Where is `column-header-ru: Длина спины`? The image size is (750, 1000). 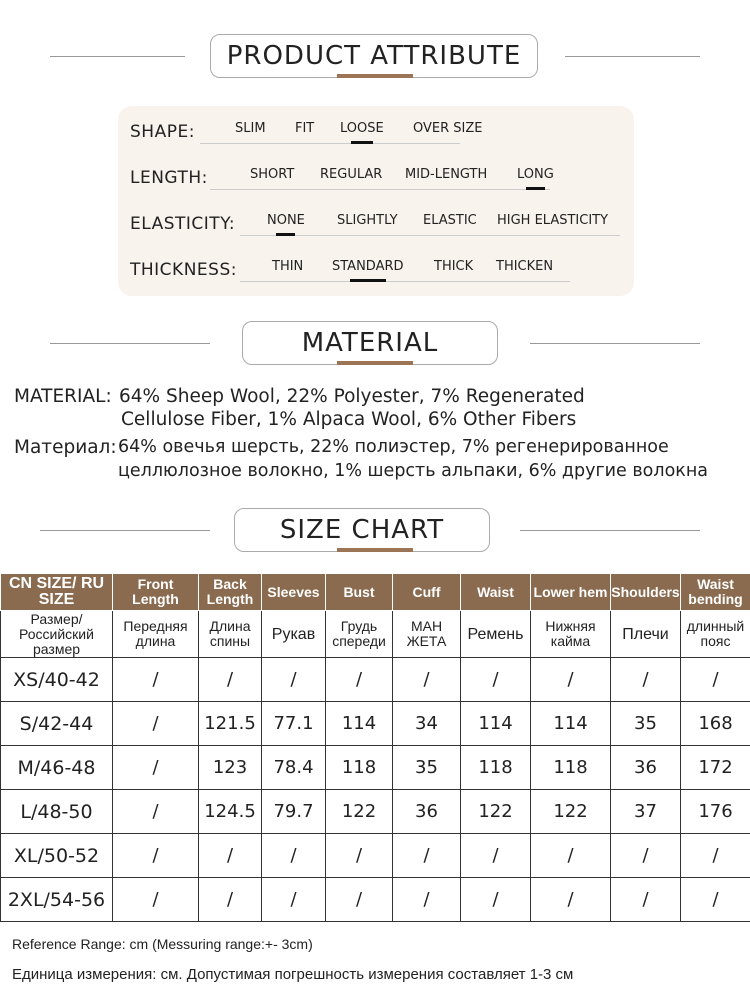 column-header-ru: Длина спины is located at coordinates (230, 634).